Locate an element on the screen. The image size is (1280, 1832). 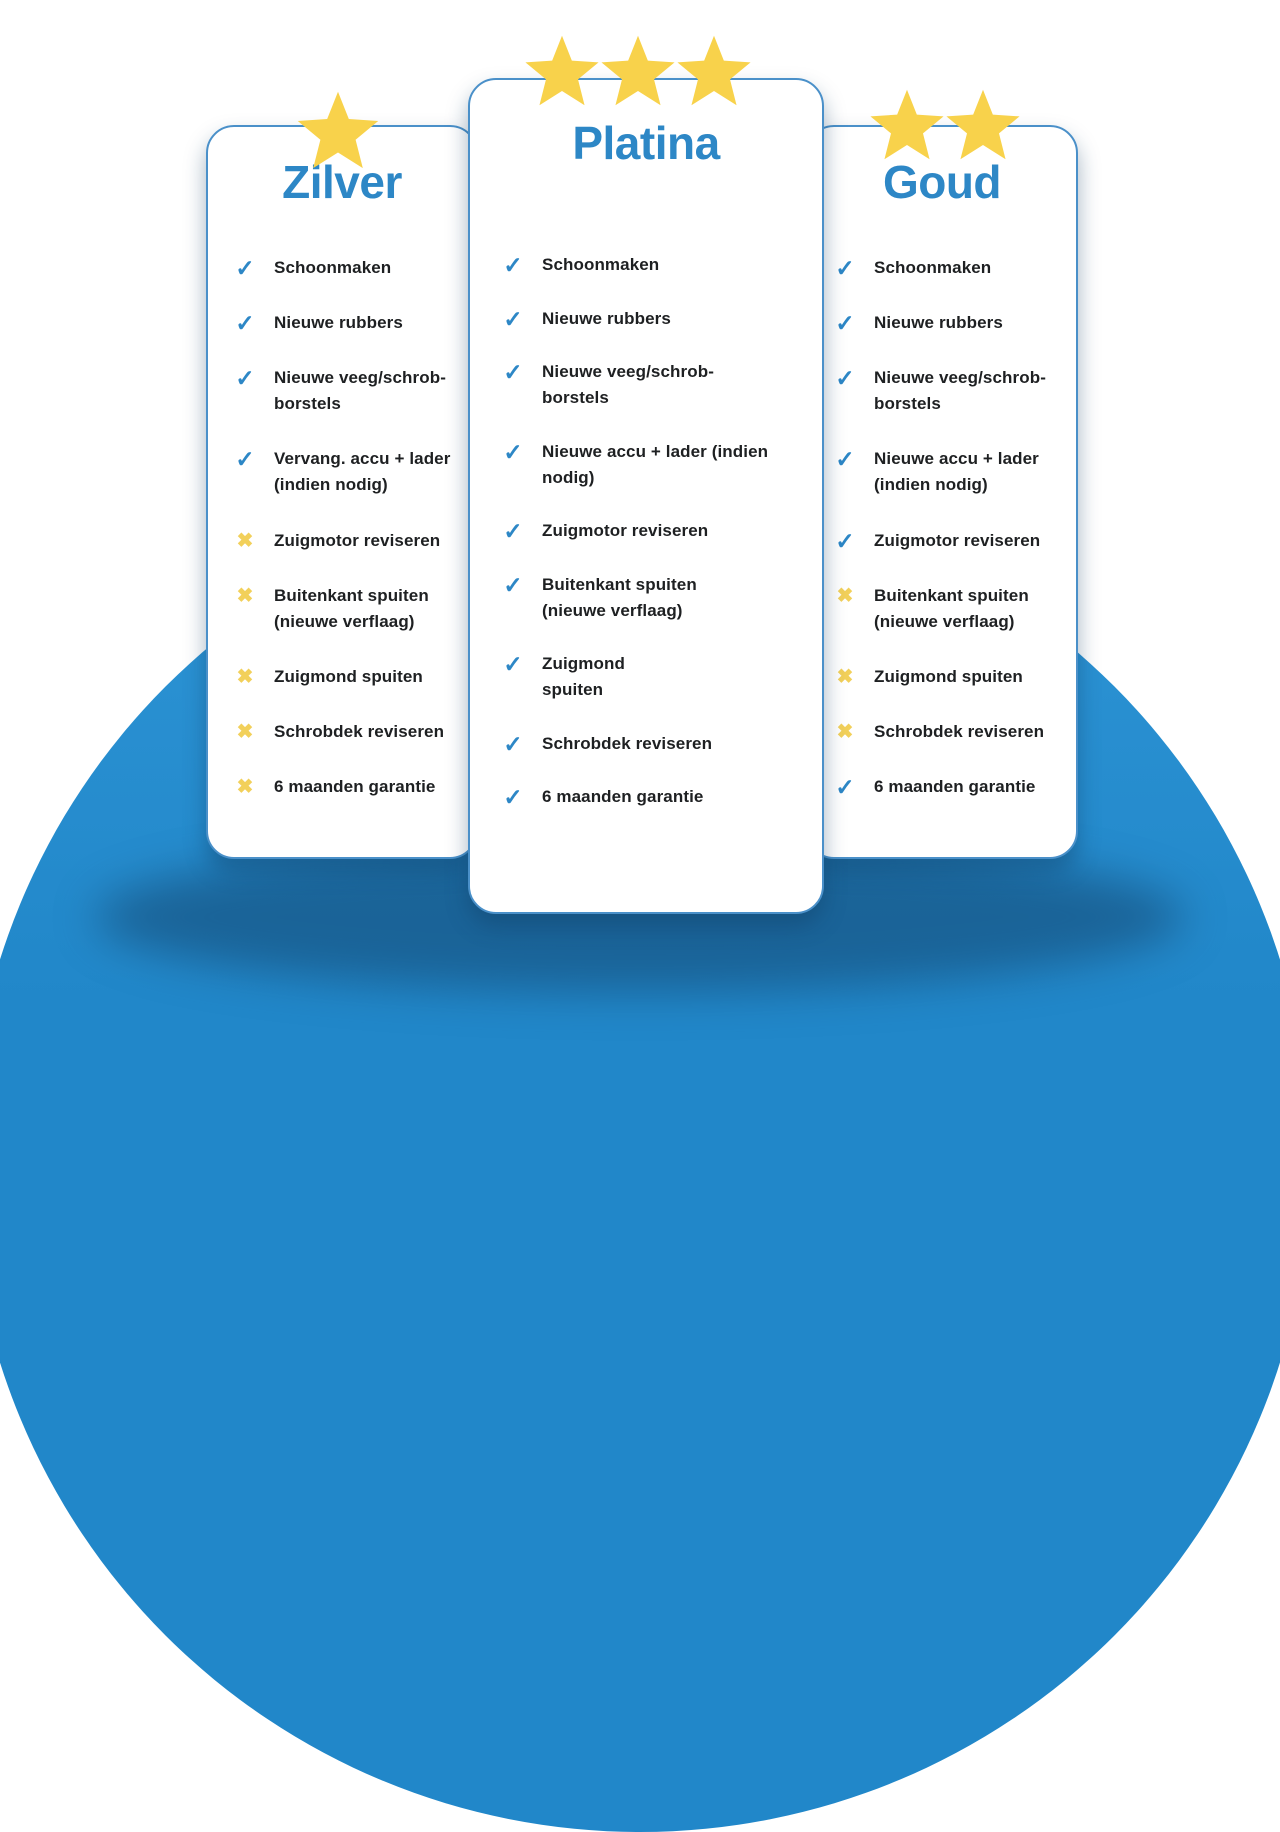
feature-row: ✓ Zuigmond spuiten is located at coordinates (655, 677).